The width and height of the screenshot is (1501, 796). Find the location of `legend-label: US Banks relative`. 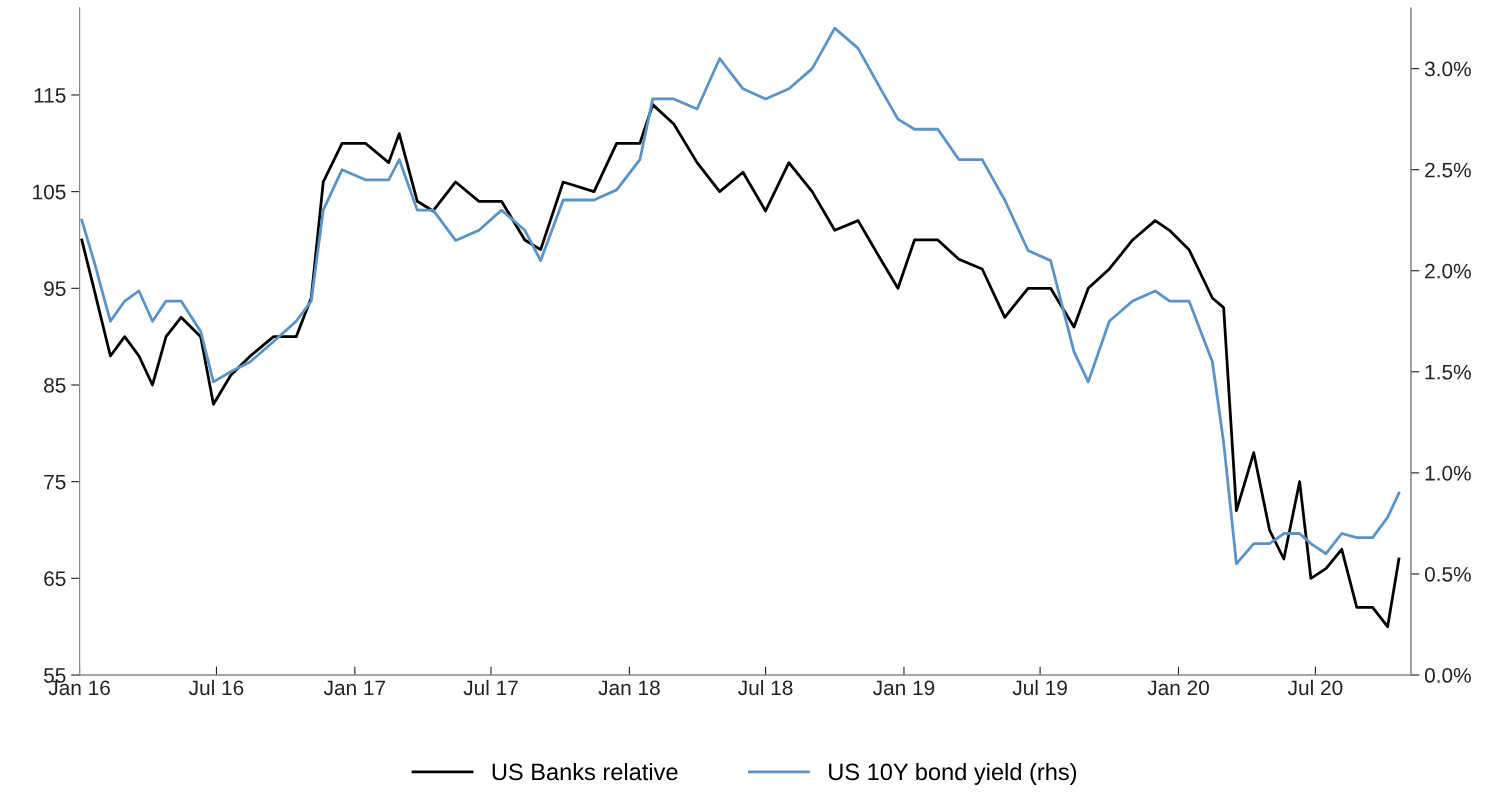

legend-label: US Banks relative is located at coordinates (585, 771).